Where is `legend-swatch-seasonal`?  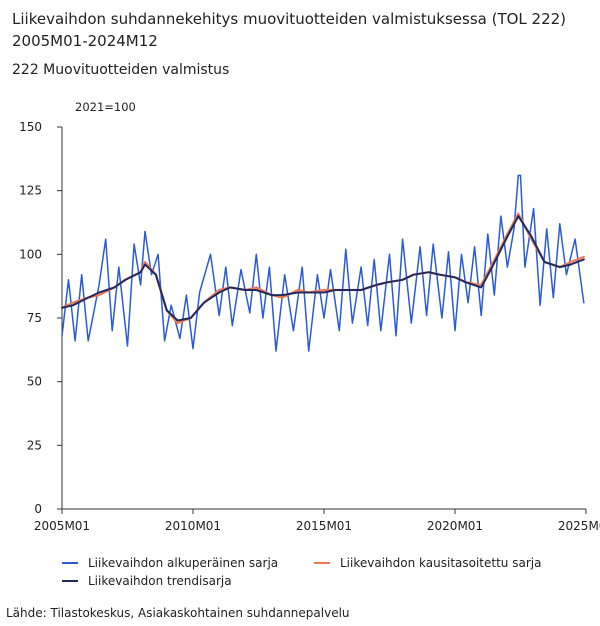 legend-swatch-seasonal is located at coordinates (322, 563).